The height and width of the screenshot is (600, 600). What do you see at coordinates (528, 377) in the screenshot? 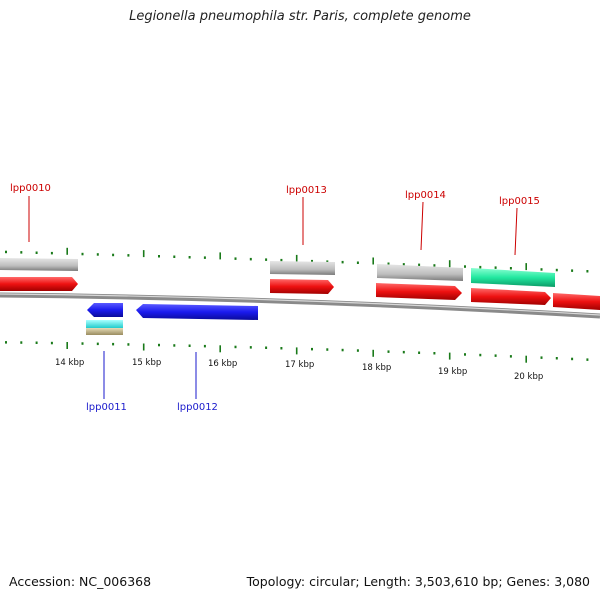
I see `scale-label: 20 kbp` at bounding box center [528, 377].